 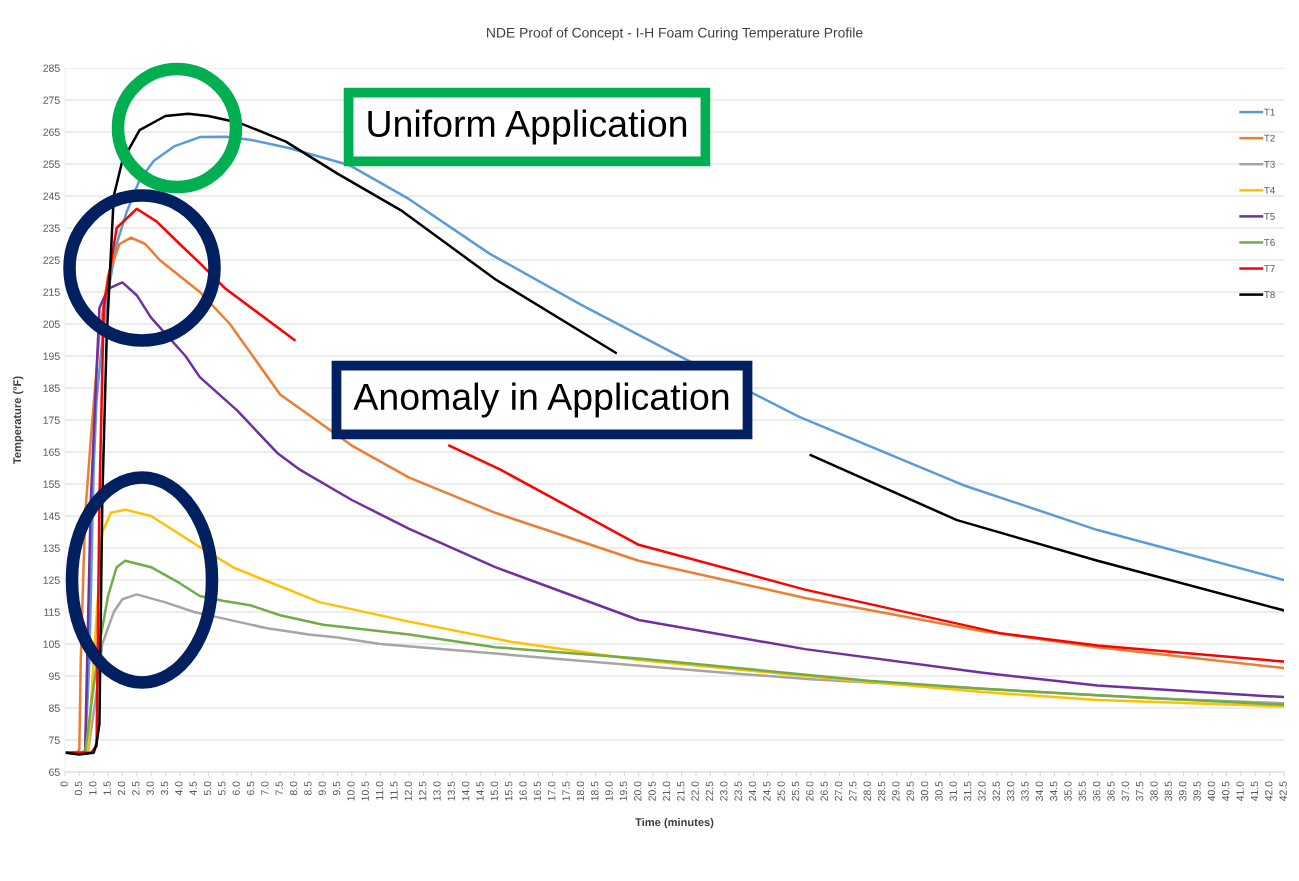 I want to click on x-tick-label: 28.5, so click(x=881, y=791).